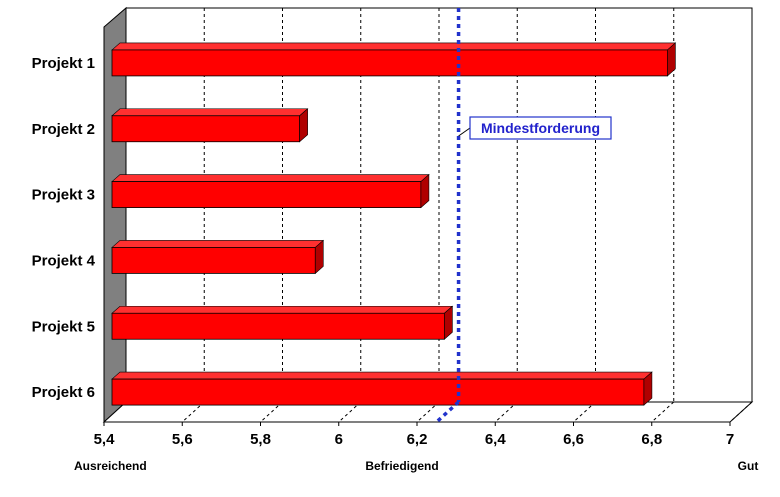  Describe the element at coordinates (573, 439) in the screenshot. I see `x-tick-label: 6,6` at that location.